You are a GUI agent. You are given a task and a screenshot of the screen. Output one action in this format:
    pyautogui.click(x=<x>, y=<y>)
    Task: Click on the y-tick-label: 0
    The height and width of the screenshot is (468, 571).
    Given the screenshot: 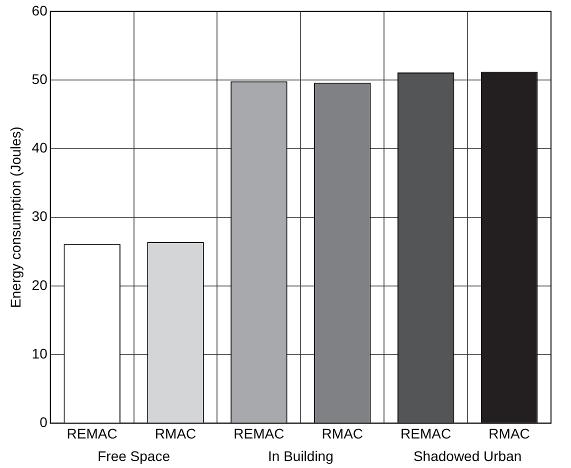 What is the action you would take?
    pyautogui.click(x=44, y=422)
    